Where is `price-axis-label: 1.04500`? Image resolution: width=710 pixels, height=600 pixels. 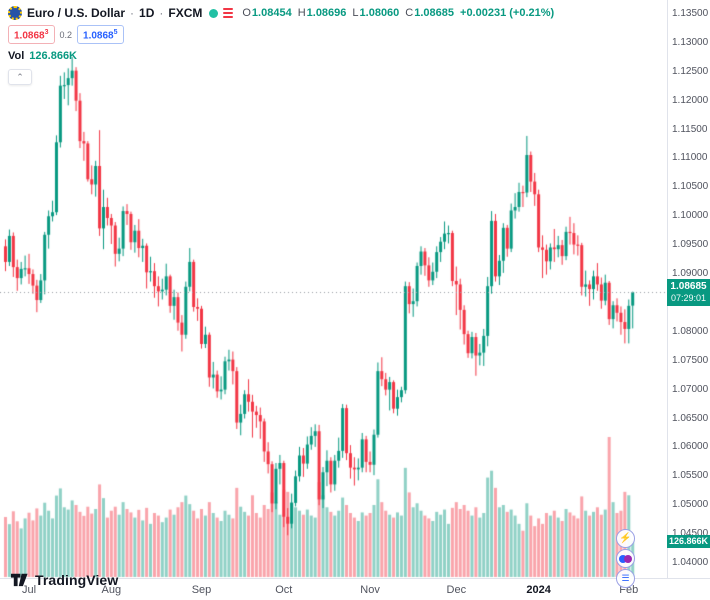
price-axis-label: 1.04500 is located at coordinates (690, 534).